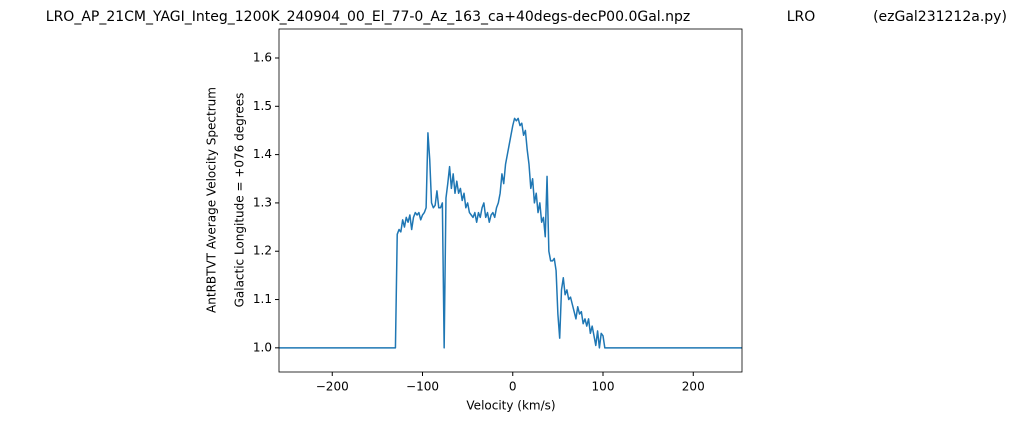 Image resolution: width=1024 pixels, height=422 pixels. I want to click on y-axis-label: AntRBTVT Average Velocity Spectrum, so click(212, 200).